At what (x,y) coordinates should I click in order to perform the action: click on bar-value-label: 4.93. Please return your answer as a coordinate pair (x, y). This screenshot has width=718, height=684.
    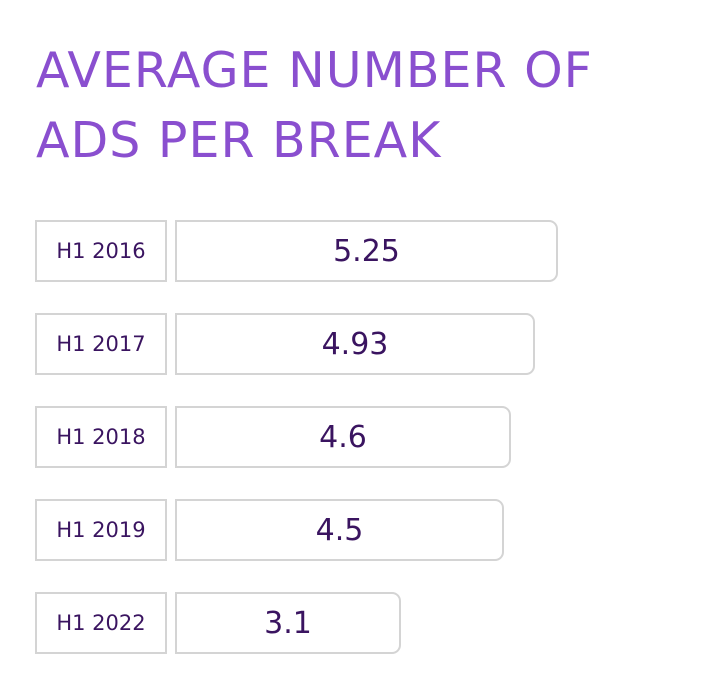
    Looking at the image, I should click on (355, 344).